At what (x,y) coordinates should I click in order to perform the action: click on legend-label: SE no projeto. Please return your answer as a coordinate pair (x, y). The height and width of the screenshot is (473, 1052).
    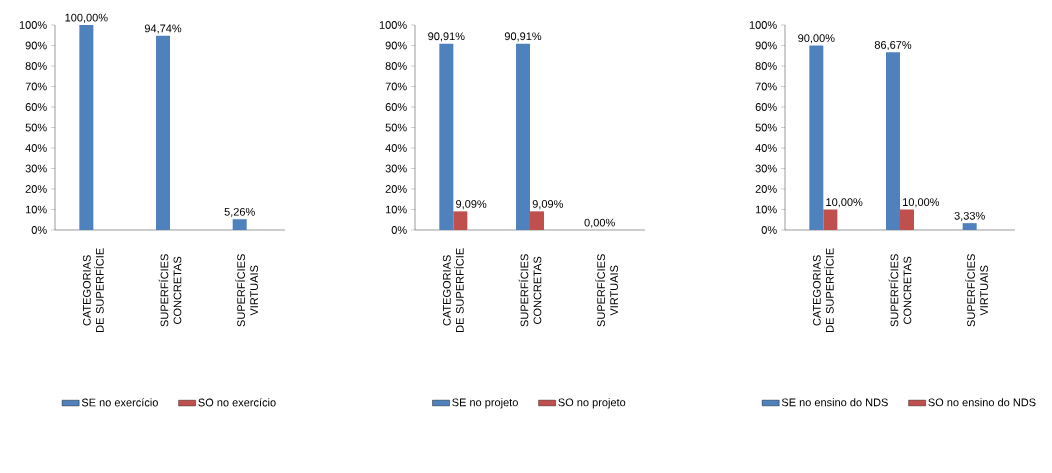
    Looking at the image, I should click on (485, 403).